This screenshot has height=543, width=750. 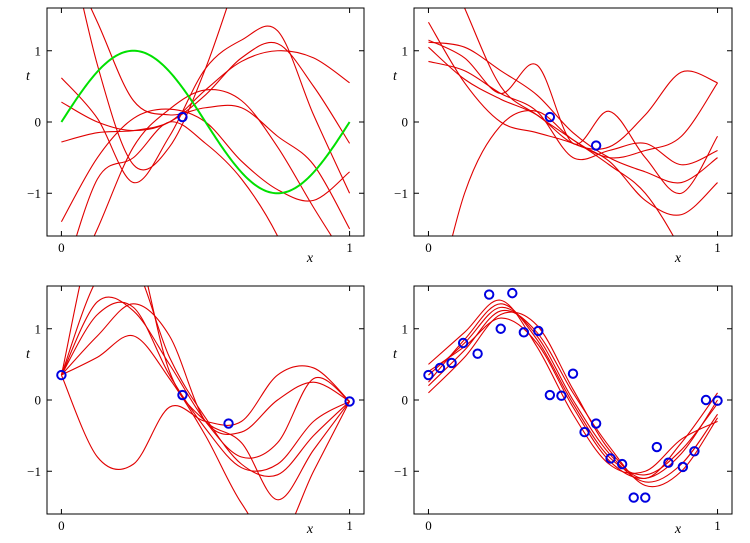 I want to click on true-function-curve, so click(x=205, y=122).